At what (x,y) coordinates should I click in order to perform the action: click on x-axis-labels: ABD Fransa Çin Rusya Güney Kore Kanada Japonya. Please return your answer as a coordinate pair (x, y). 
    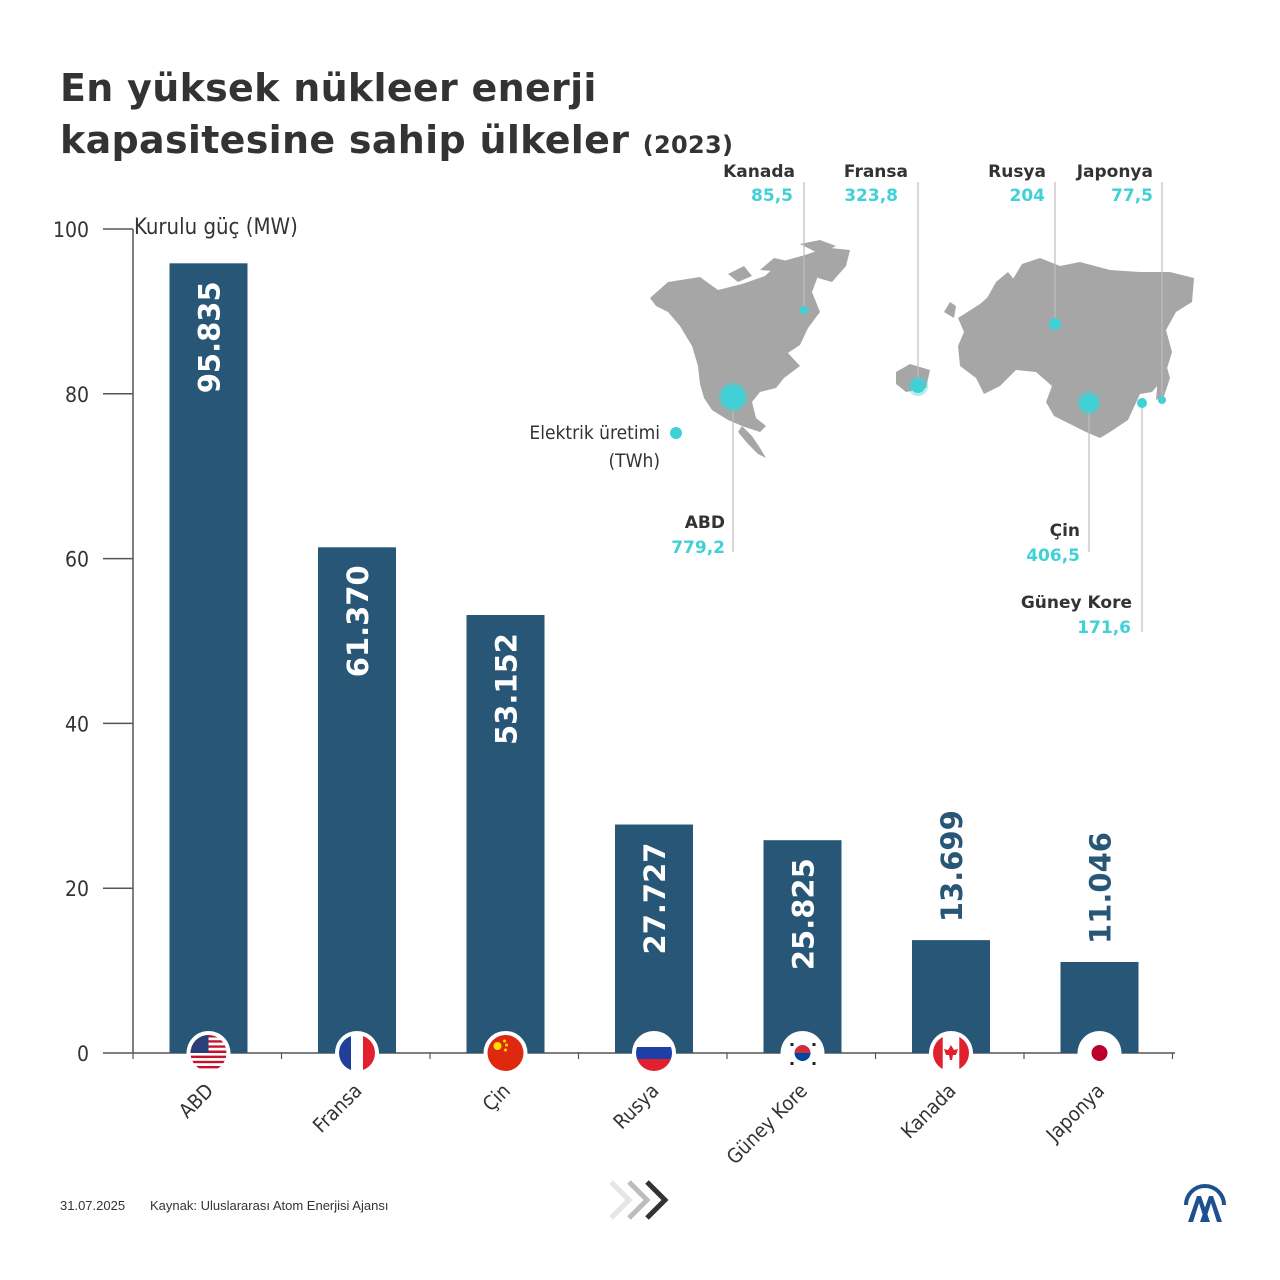
    Looking at the image, I should click on (641, 1124).